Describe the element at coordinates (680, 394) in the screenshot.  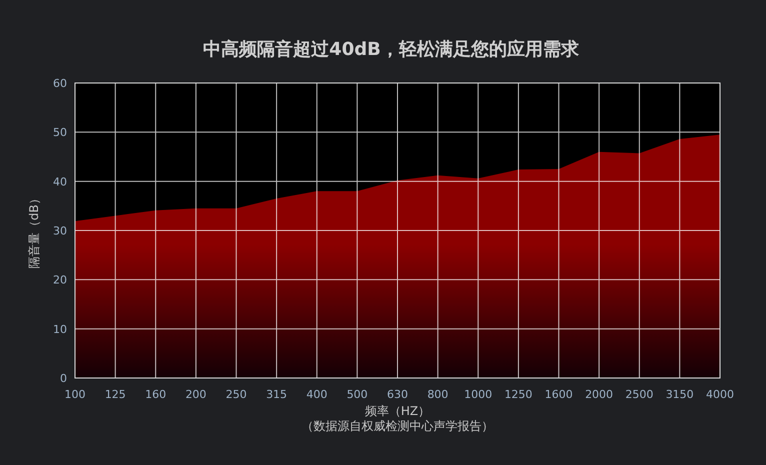
I see `x-tick-label: 3150` at that location.